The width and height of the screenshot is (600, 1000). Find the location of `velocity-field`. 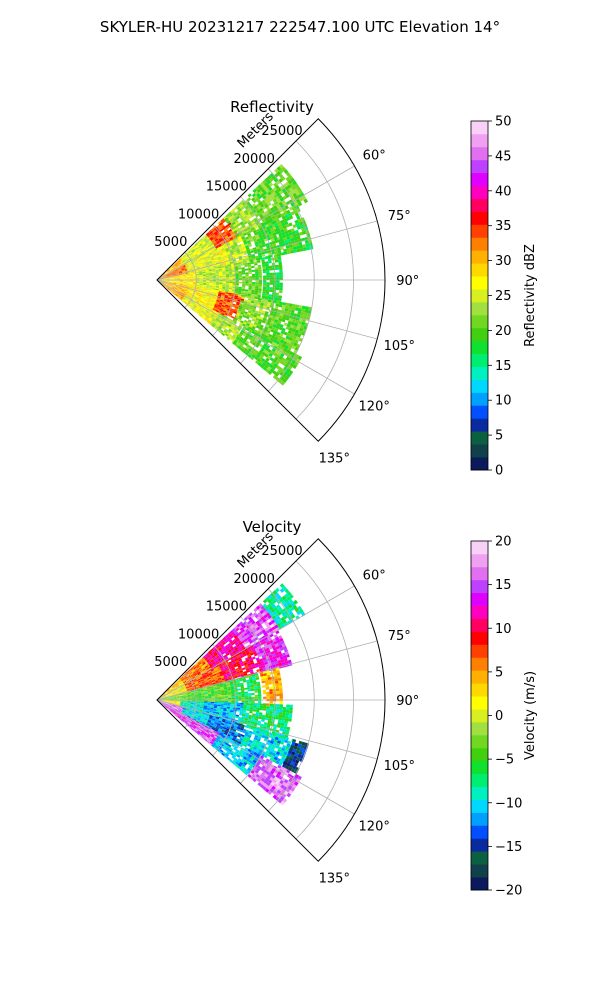

velocity-field is located at coordinates (233, 694).